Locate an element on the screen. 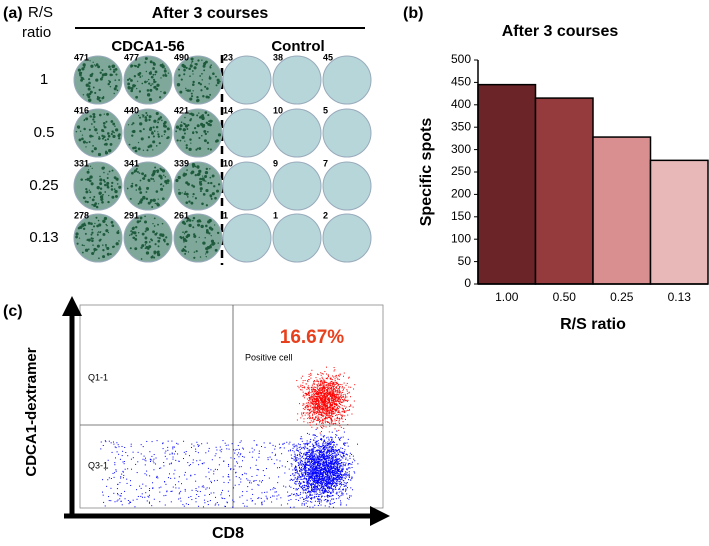 This screenshot has width=709, height=546. well is located at coordinates (148, 186).